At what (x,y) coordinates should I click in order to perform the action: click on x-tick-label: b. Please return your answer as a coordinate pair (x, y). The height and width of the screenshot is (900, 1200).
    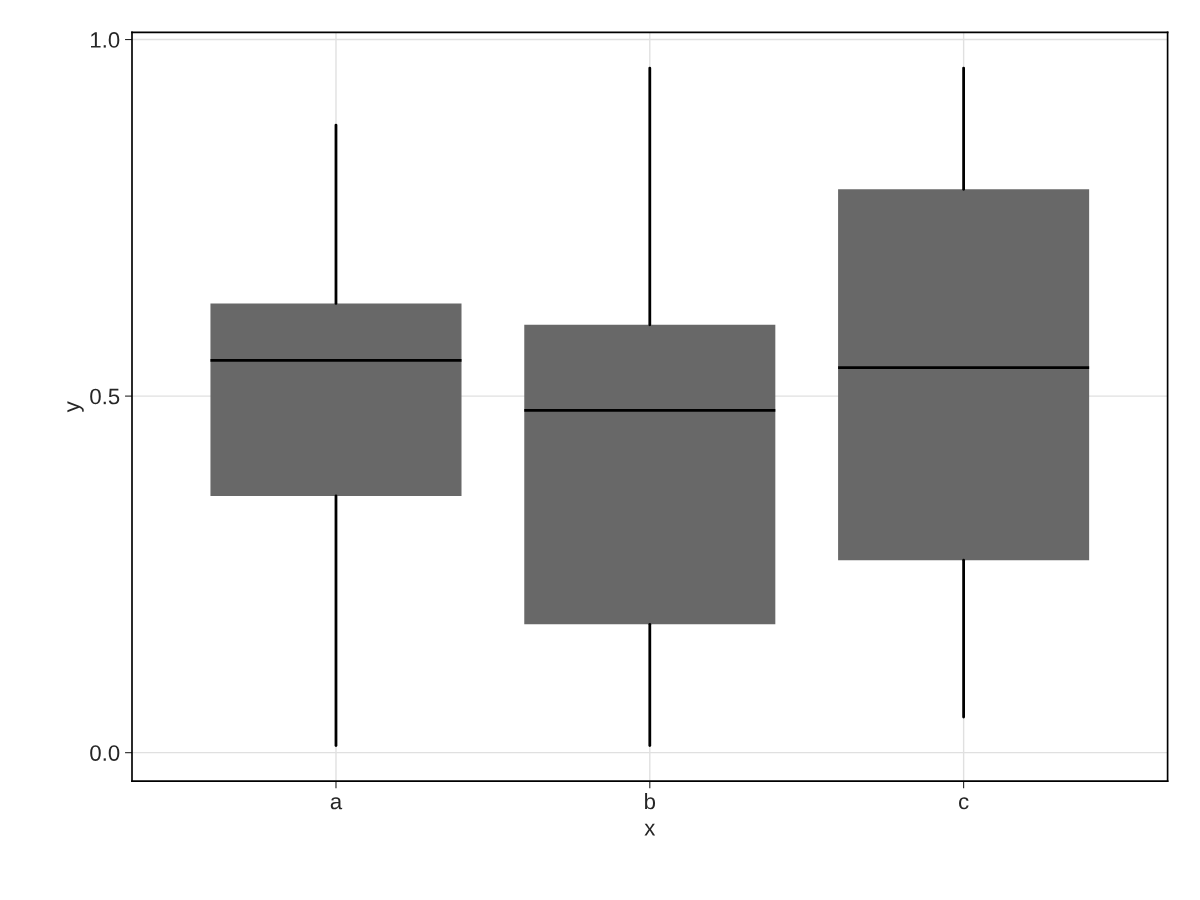
    Looking at the image, I should click on (650, 801).